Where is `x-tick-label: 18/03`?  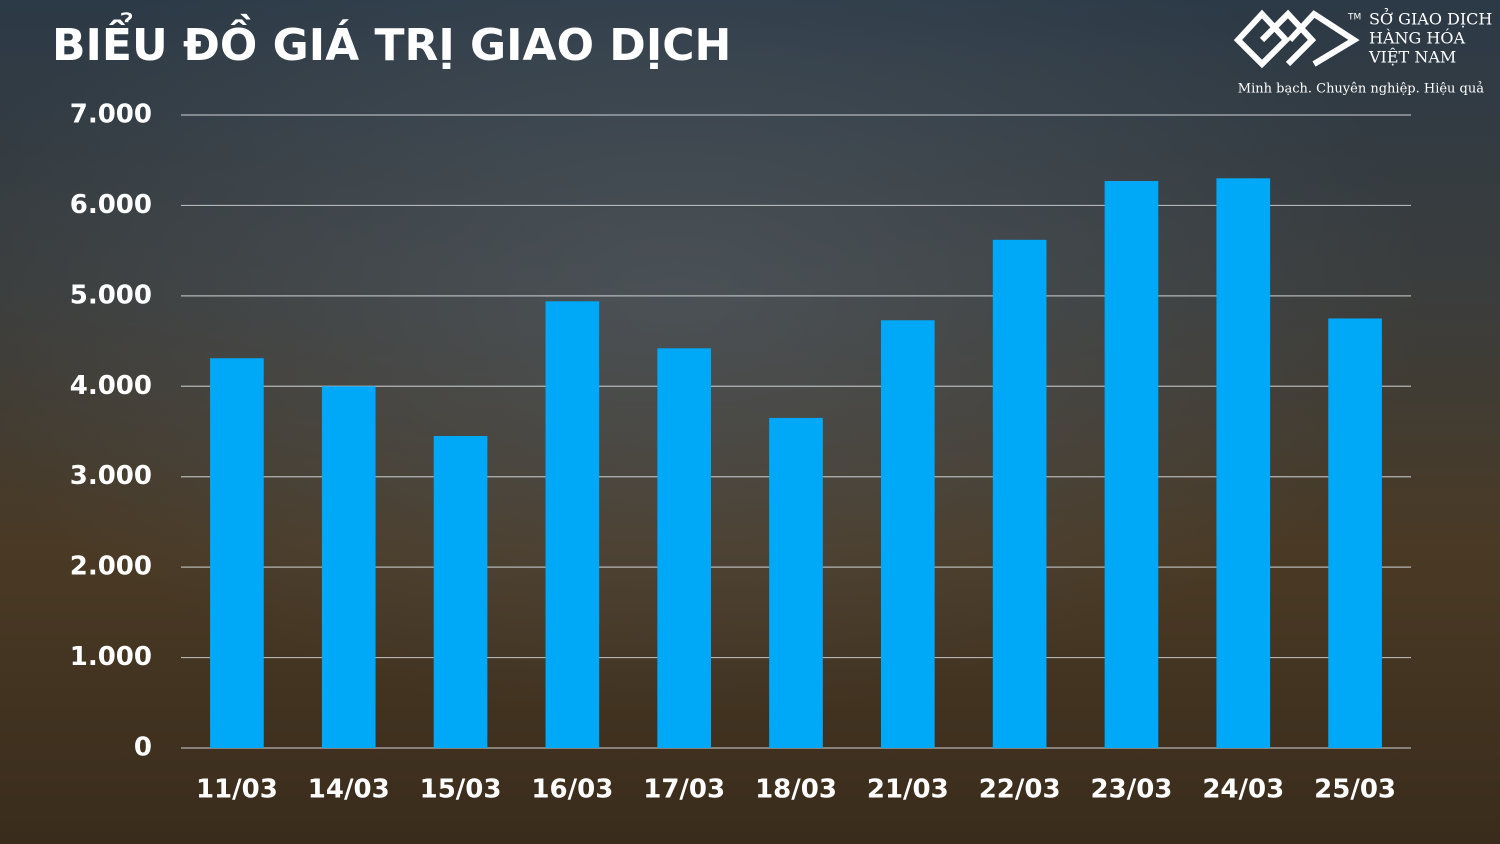 x-tick-label: 18/03 is located at coordinates (796, 790).